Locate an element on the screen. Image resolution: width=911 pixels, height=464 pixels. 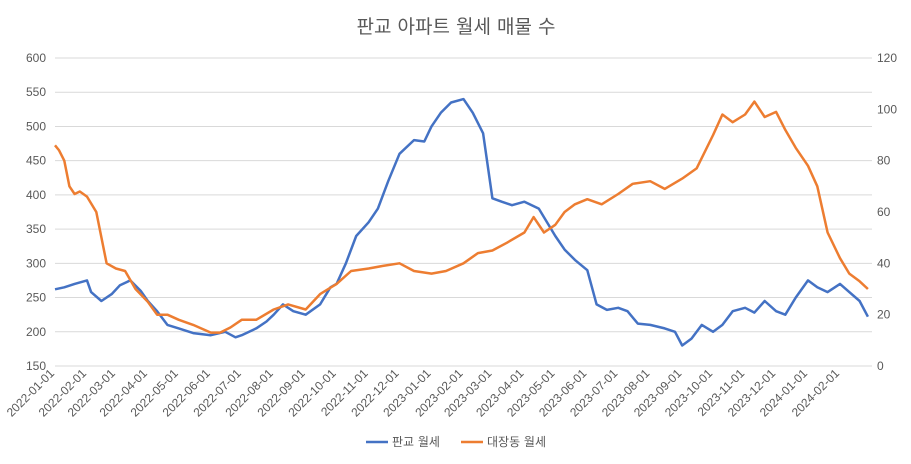
right-axis-tick-labels: 0 20 40 60 80 100 120 is located at coordinates (887, 212).